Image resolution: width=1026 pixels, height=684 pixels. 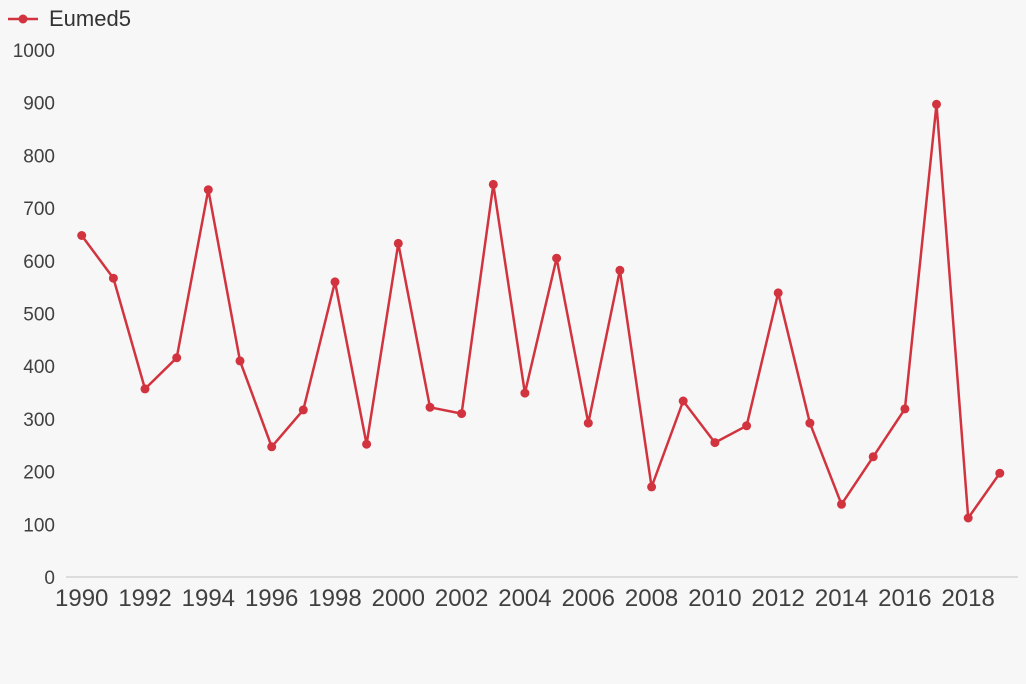 What do you see at coordinates (208, 598) in the screenshot?
I see `x-tick-label: 1994` at bounding box center [208, 598].